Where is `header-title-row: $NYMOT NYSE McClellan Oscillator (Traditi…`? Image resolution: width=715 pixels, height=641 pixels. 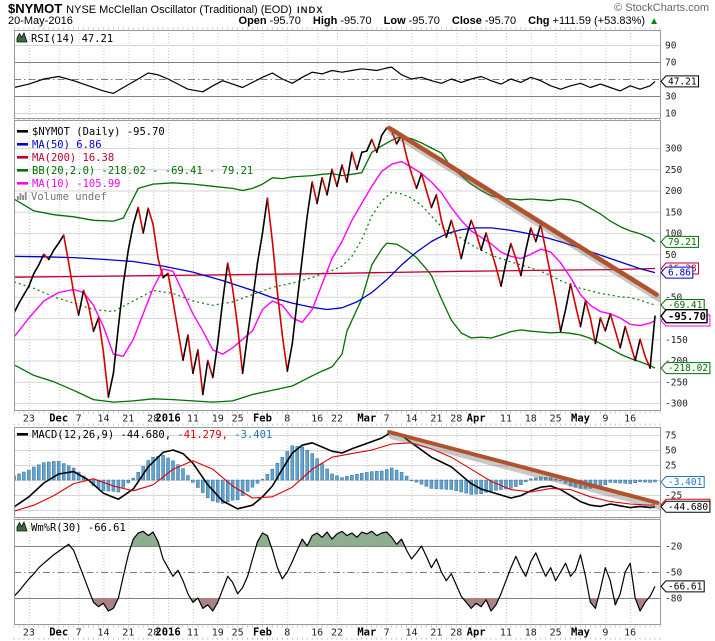
header-title-row: $NYMOT NYSE McClellan Oscillator (Traditi… is located at coordinates (357, 8).